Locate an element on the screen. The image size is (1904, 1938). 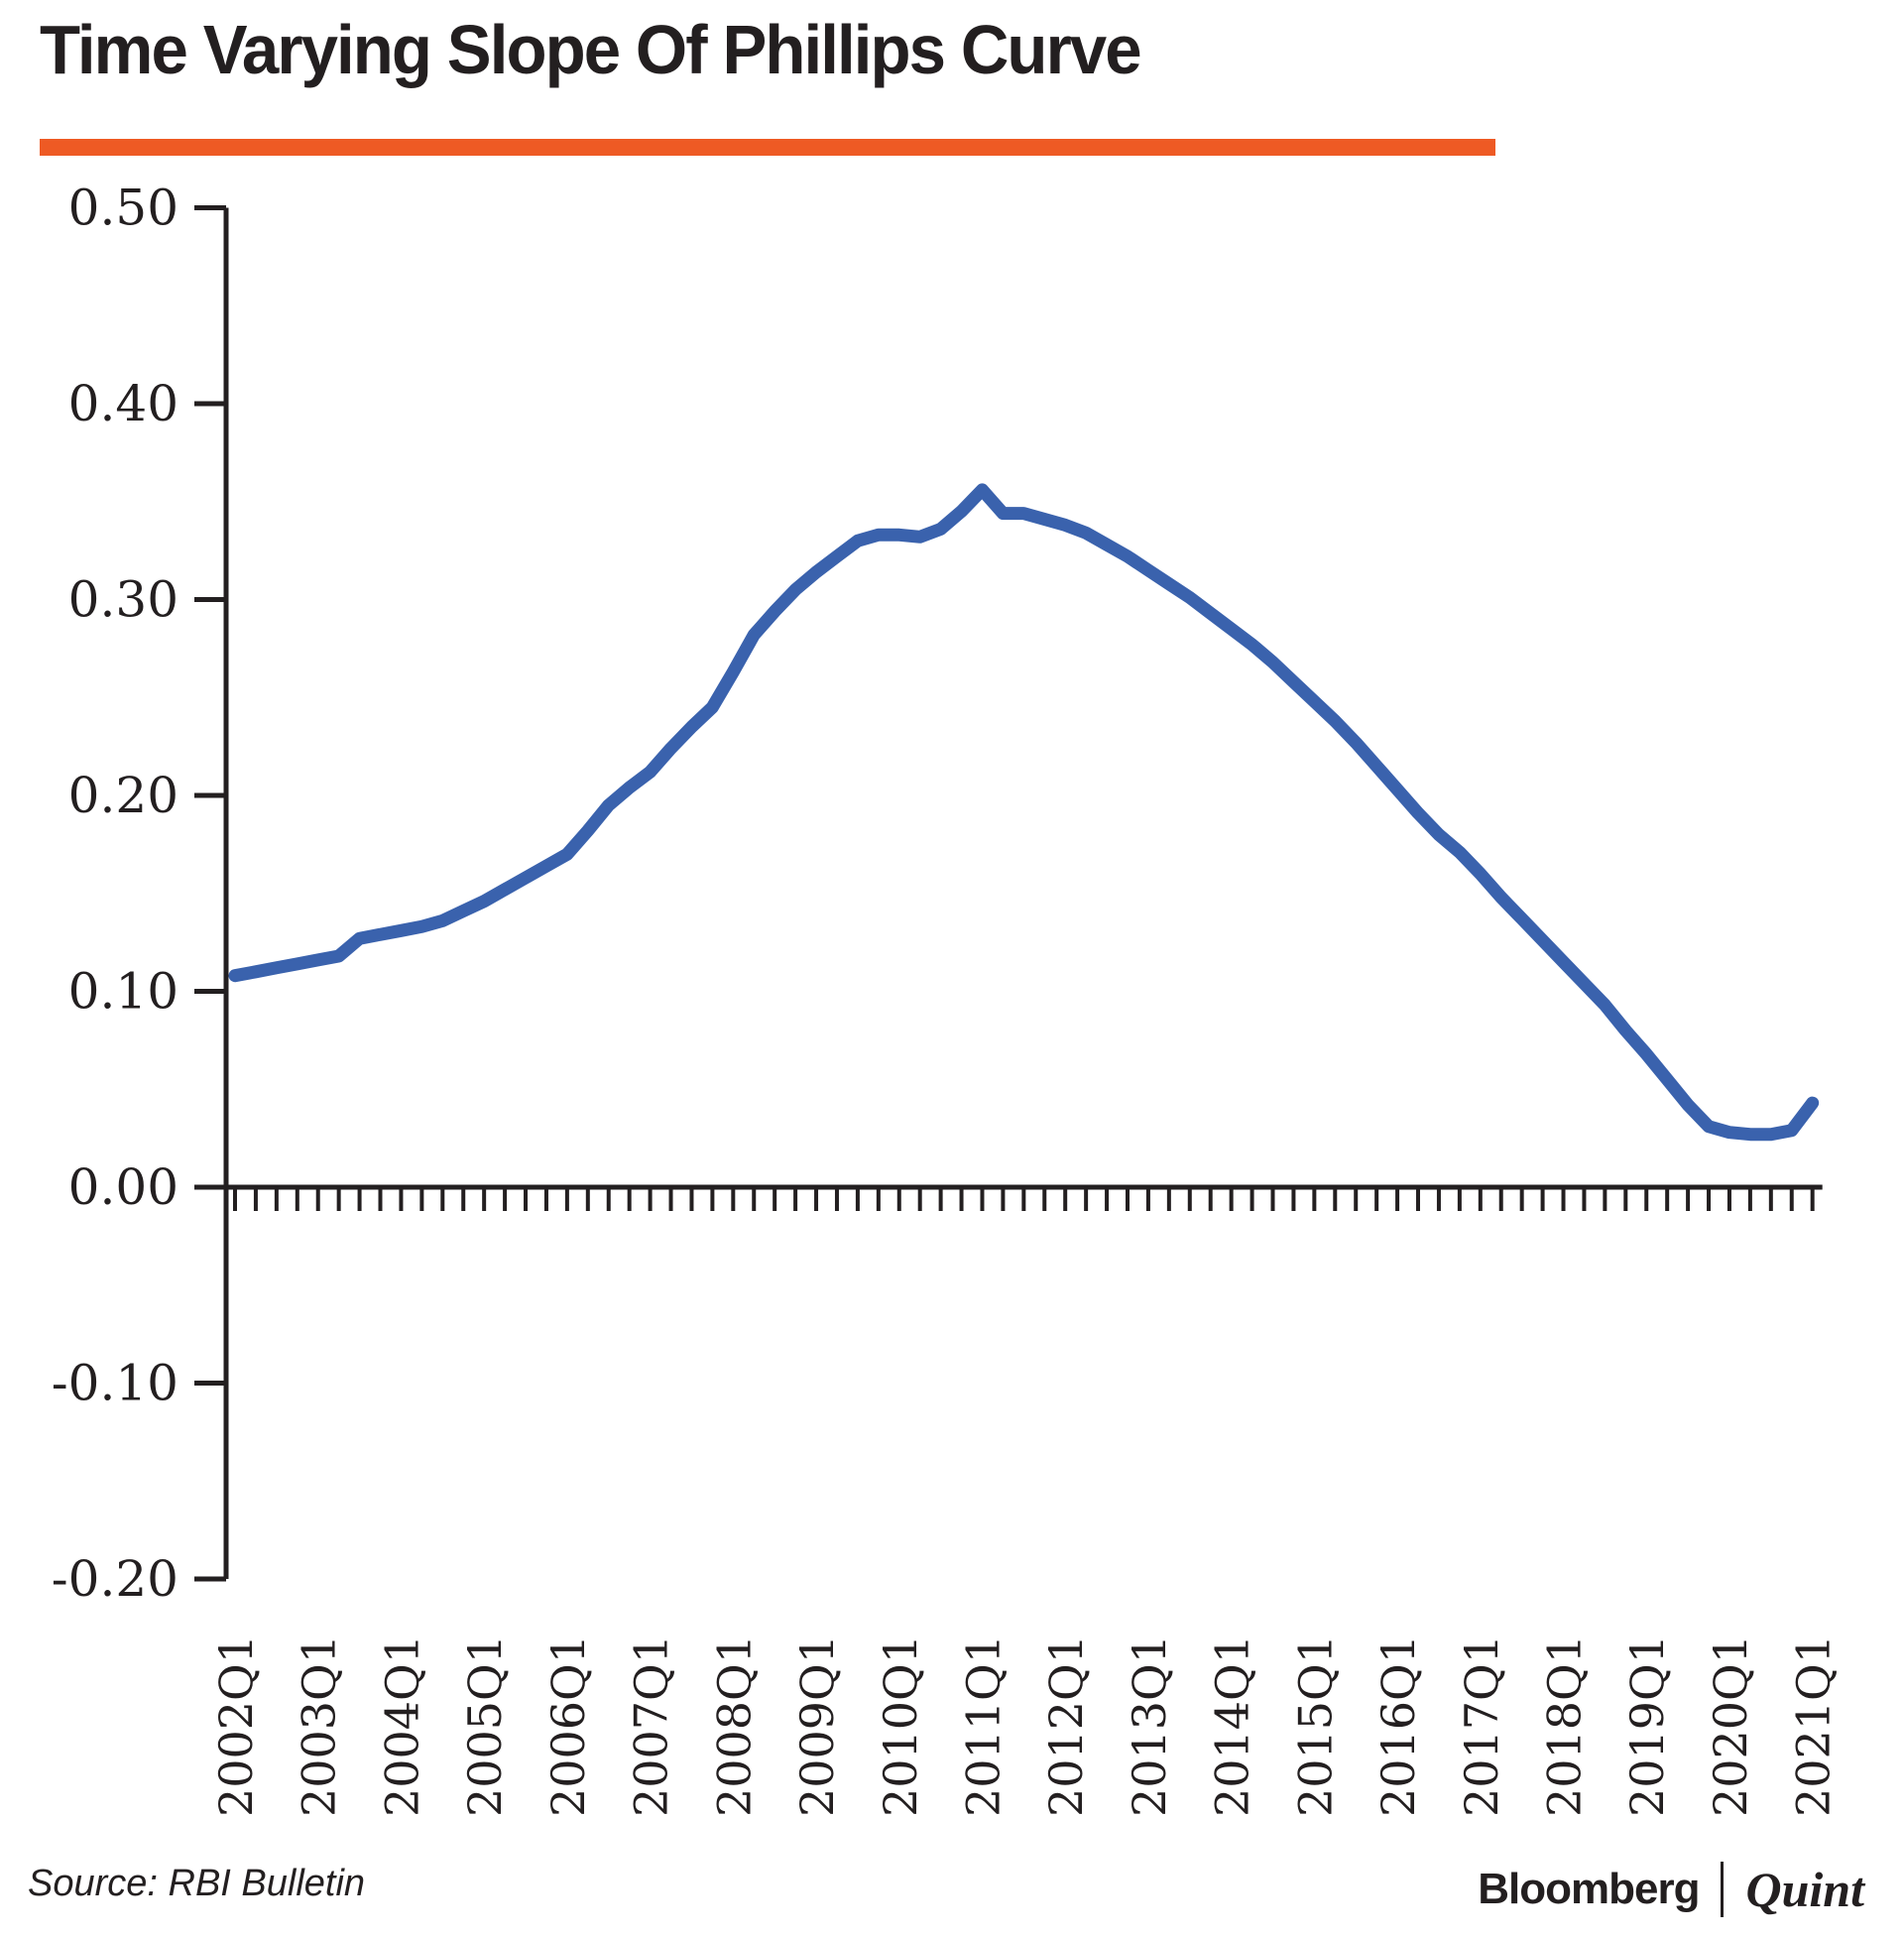
brand-separator is located at coordinates (1723, 1889).